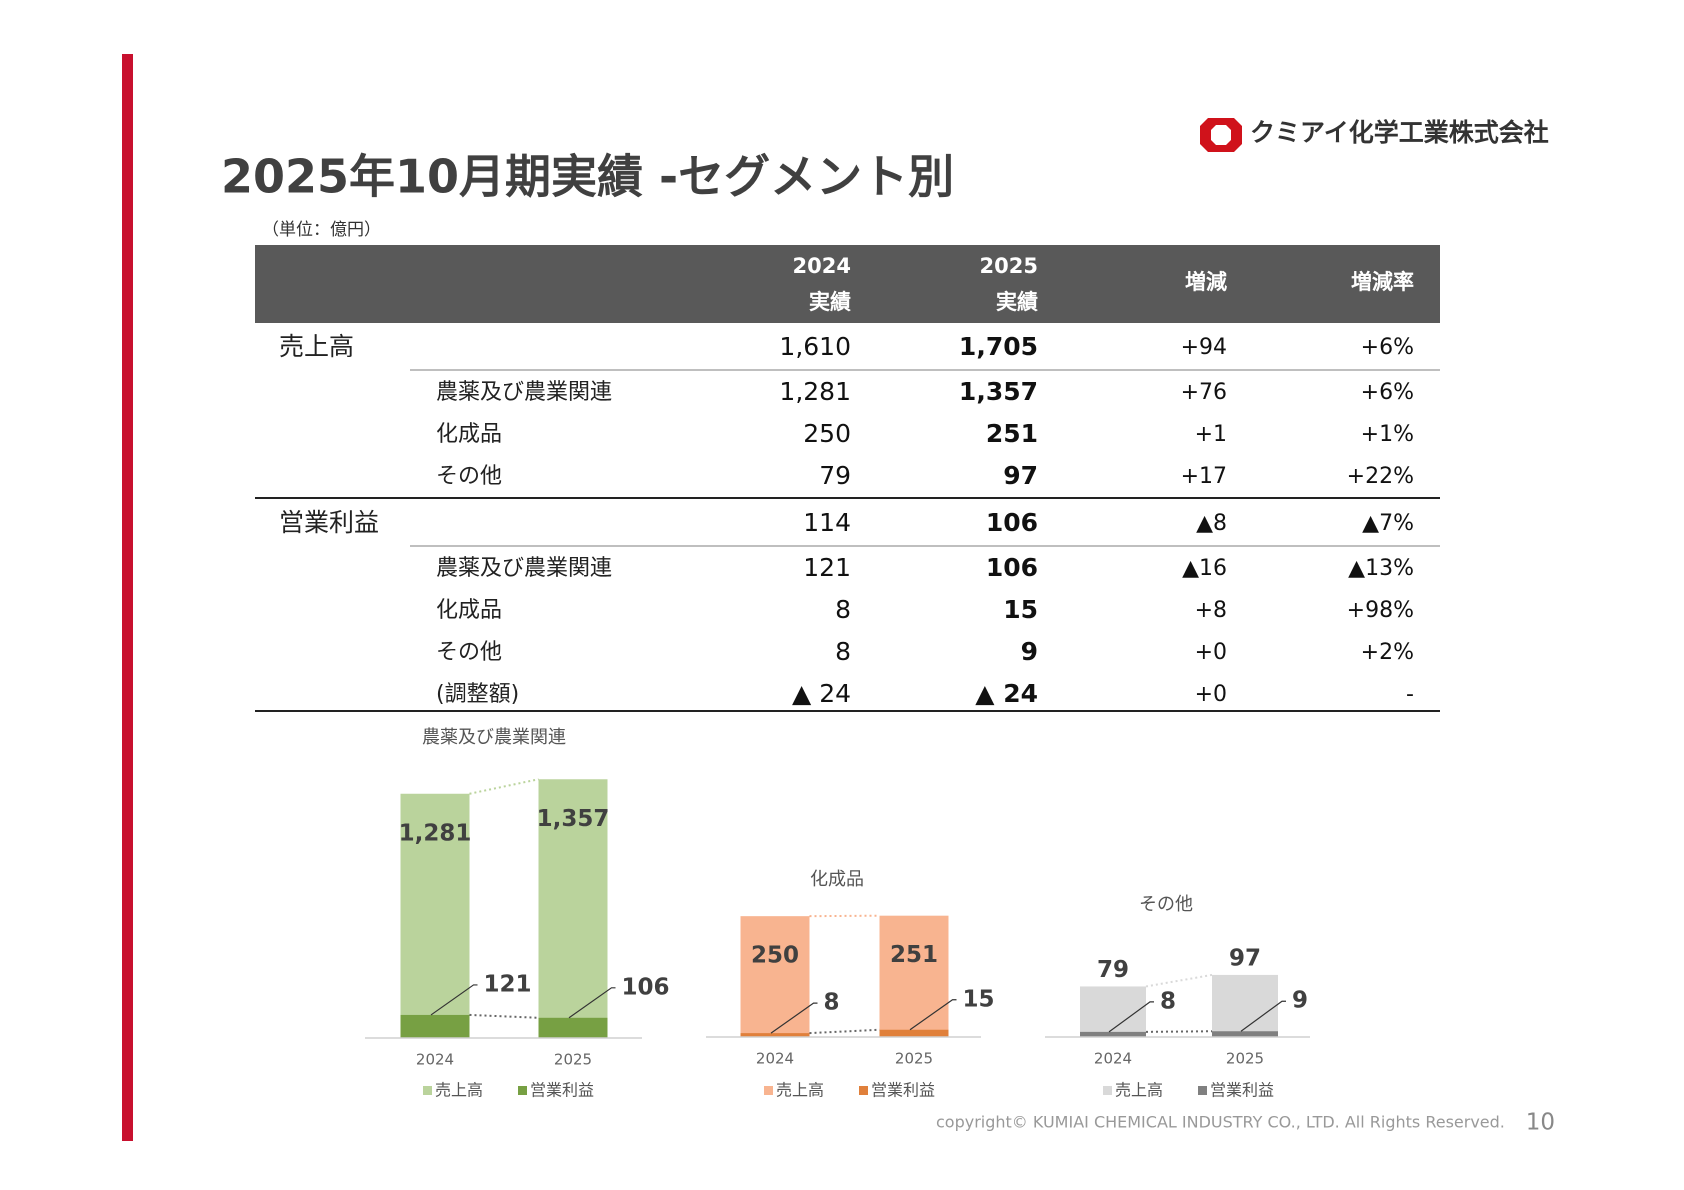 This screenshot has height=1190, width=1684. I want to click on cell: 114, so click(827, 522).